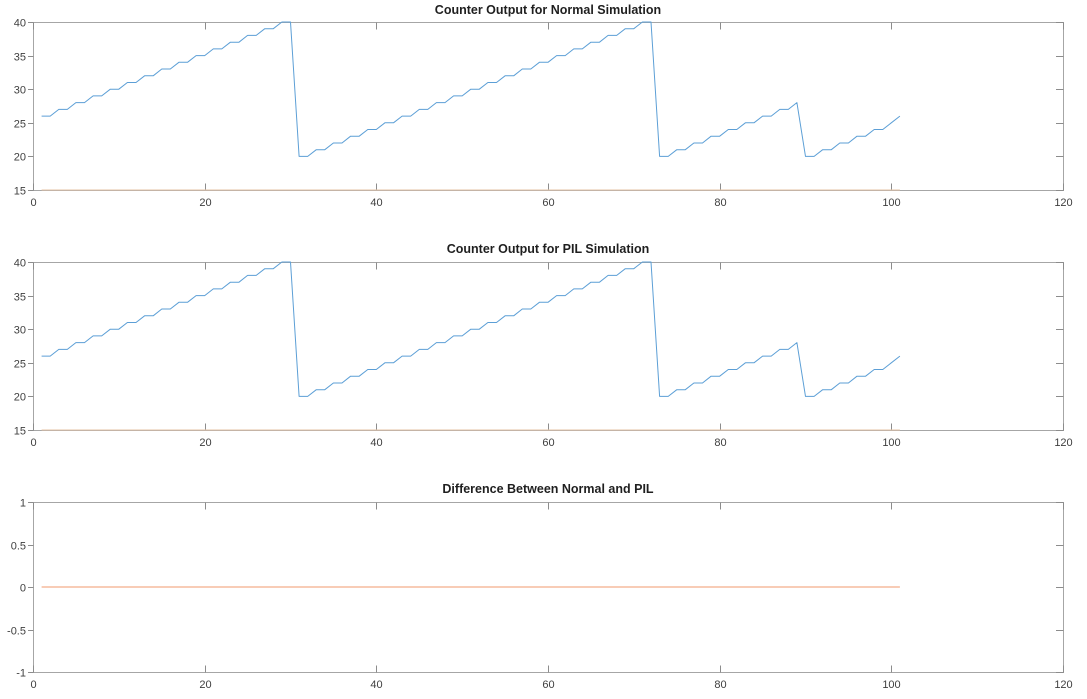  What do you see at coordinates (16, 632) in the screenshot?
I see `y-tick-label: -0.5` at bounding box center [16, 632].